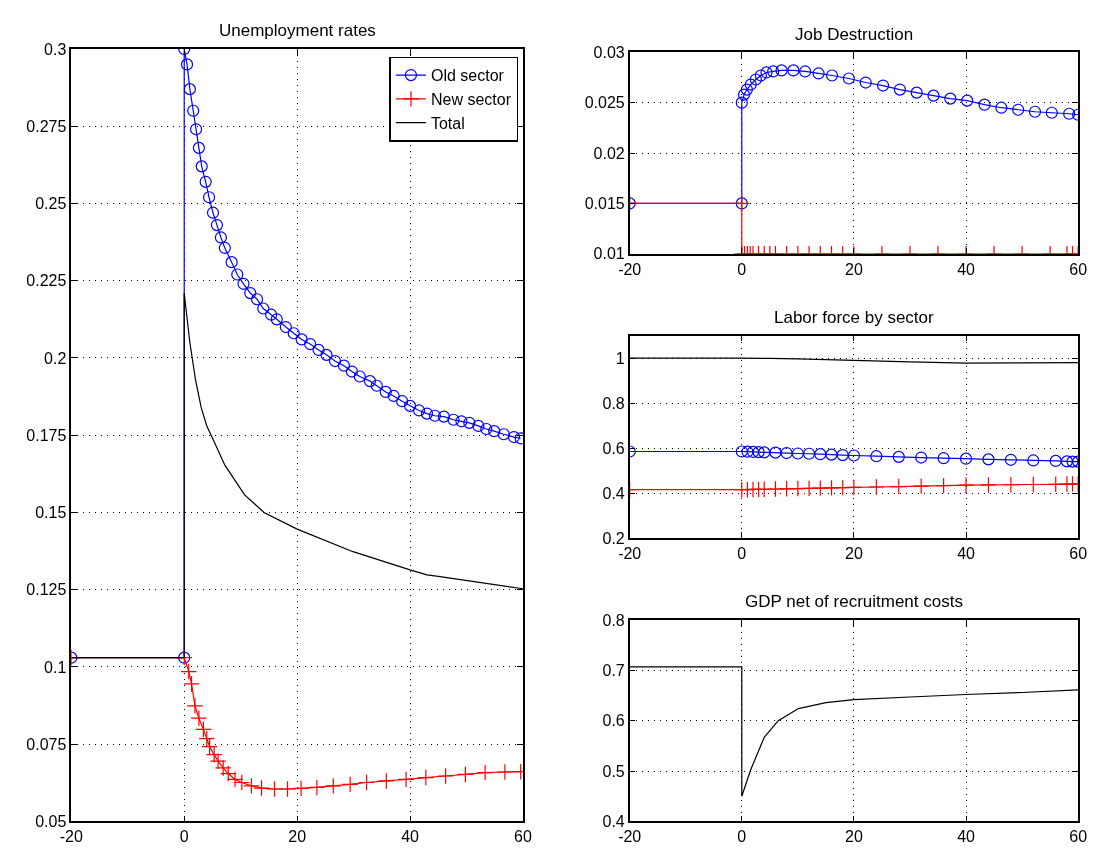  I want to click on y-tick-label: 0.25, so click(51, 204).